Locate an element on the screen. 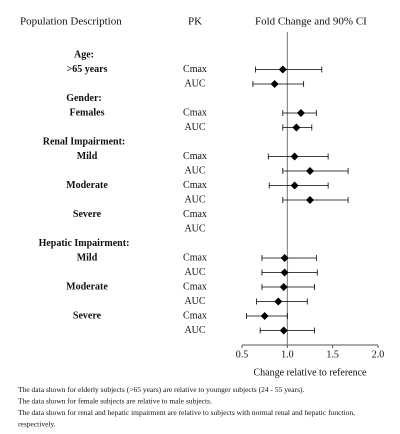 The height and width of the screenshot is (434, 400). x-tick-label: 0.5 is located at coordinates (242, 354).